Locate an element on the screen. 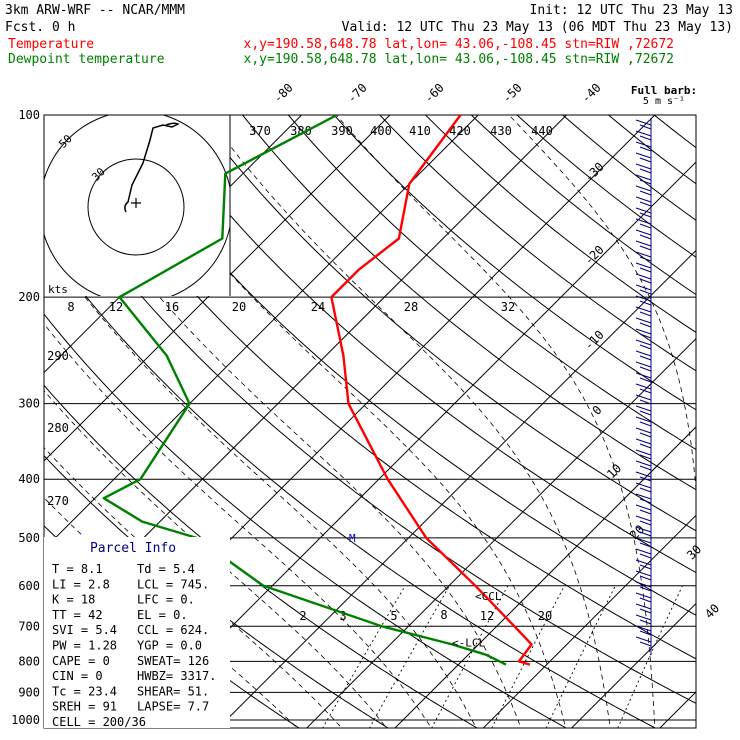 The height and width of the screenshot is (740, 740). parcel-info-left: SVI = 5.4 is located at coordinates (84, 630).